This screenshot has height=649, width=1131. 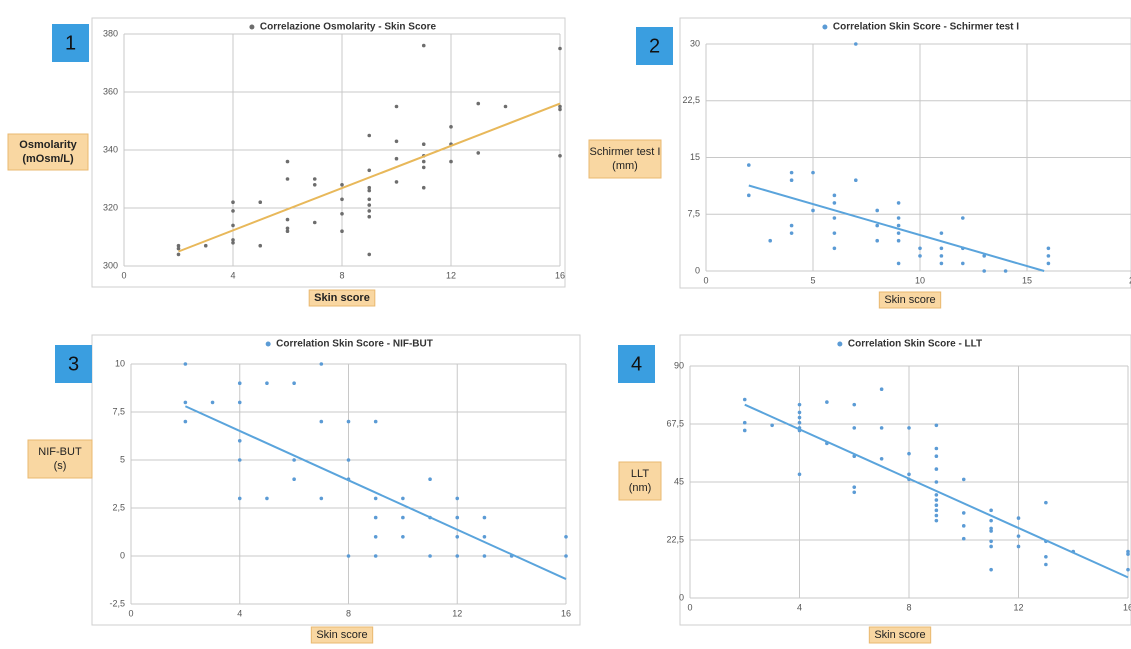 What do you see at coordinates (625, 152) in the screenshot?
I see `y-axis-label: Schirmer test I` at bounding box center [625, 152].